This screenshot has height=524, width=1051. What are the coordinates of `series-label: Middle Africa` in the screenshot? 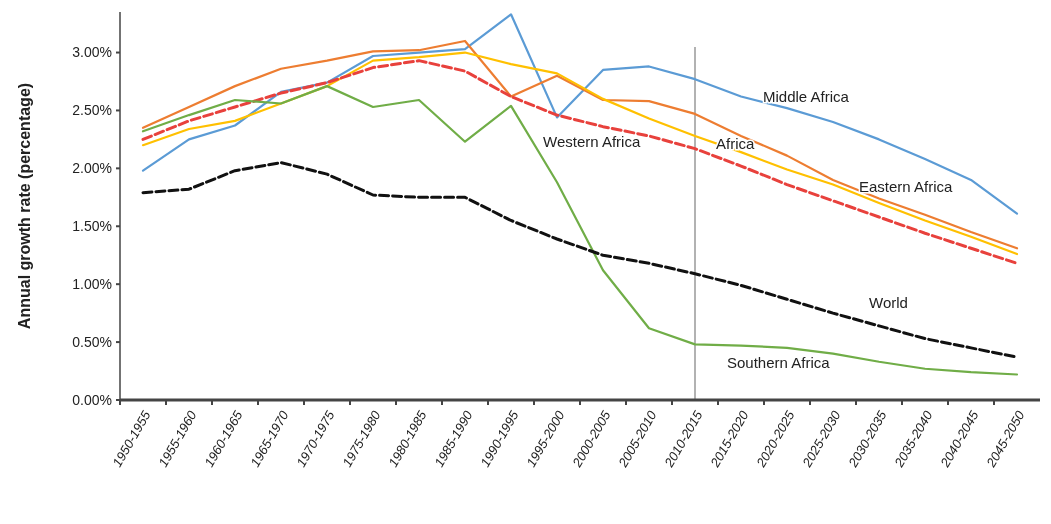 It's located at (806, 97).